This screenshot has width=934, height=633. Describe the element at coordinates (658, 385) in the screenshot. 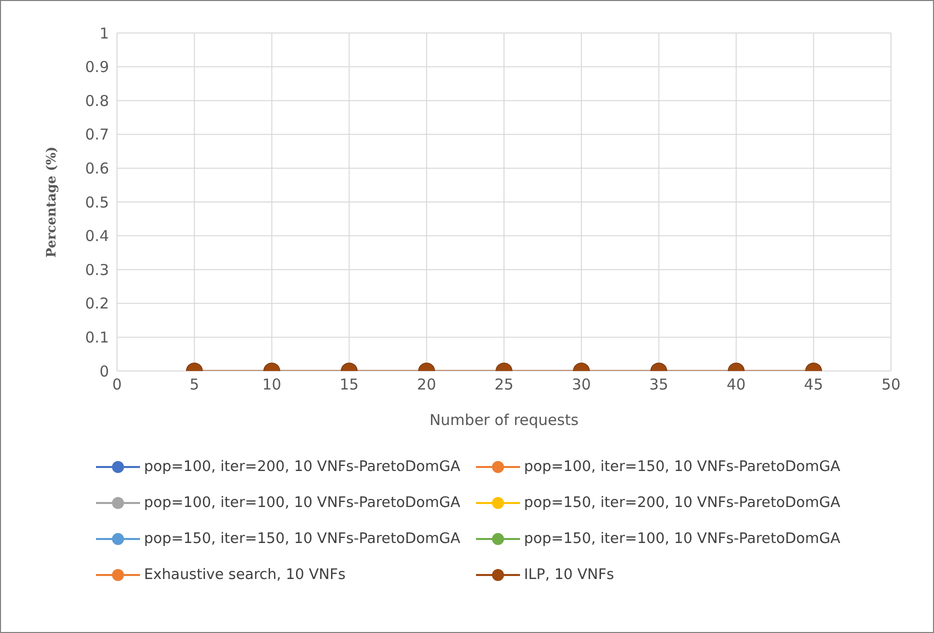

I see `x-tick-label: 35` at that location.